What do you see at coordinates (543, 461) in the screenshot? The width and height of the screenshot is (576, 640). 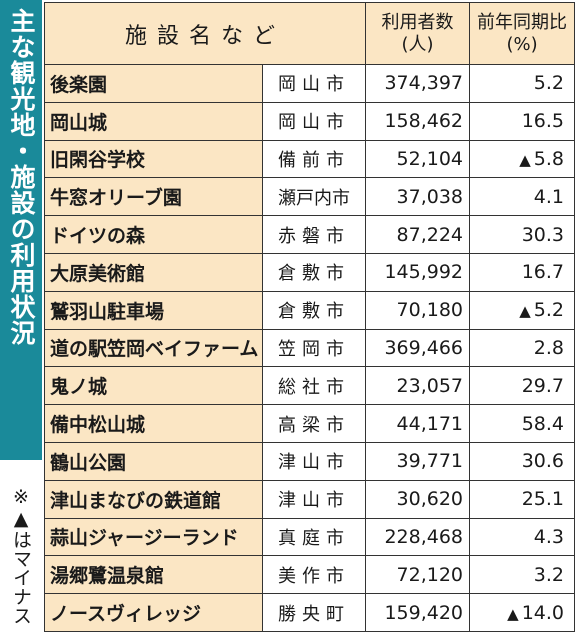 I see `yoy-ratio-value: 30.6` at bounding box center [543, 461].